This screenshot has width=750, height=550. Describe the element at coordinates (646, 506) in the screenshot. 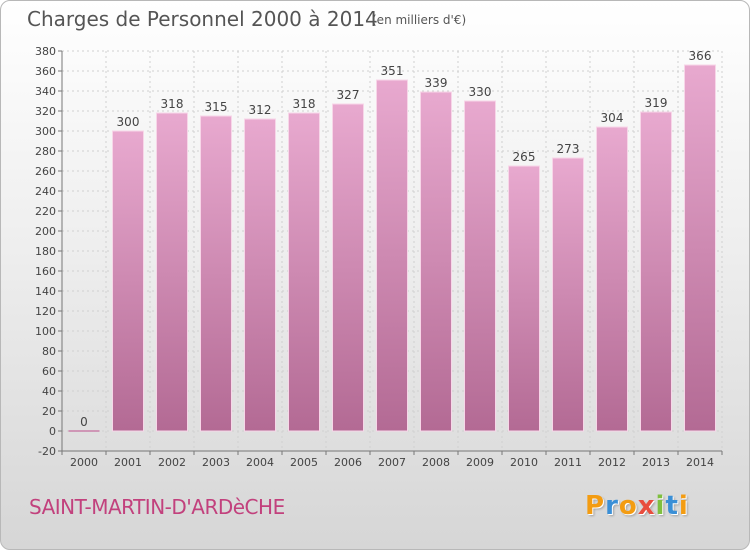

I see `logo-letter: x` at that location.